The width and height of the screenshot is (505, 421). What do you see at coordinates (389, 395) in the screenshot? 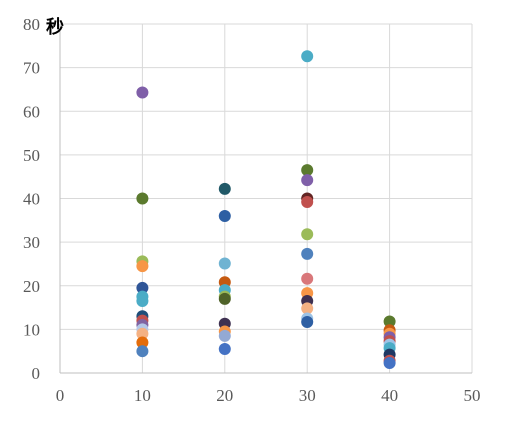
I see `x-tick-label: 40` at bounding box center [389, 395].